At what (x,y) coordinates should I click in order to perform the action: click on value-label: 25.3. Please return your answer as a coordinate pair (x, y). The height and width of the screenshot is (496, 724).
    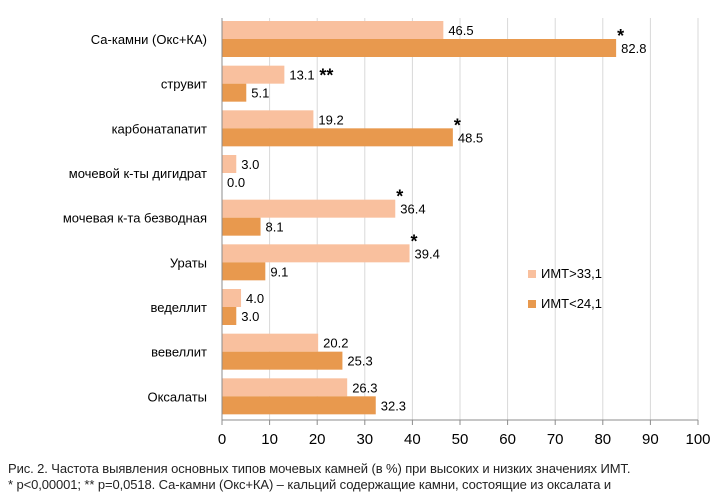
    Looking at the image, I should click on (359, 361).